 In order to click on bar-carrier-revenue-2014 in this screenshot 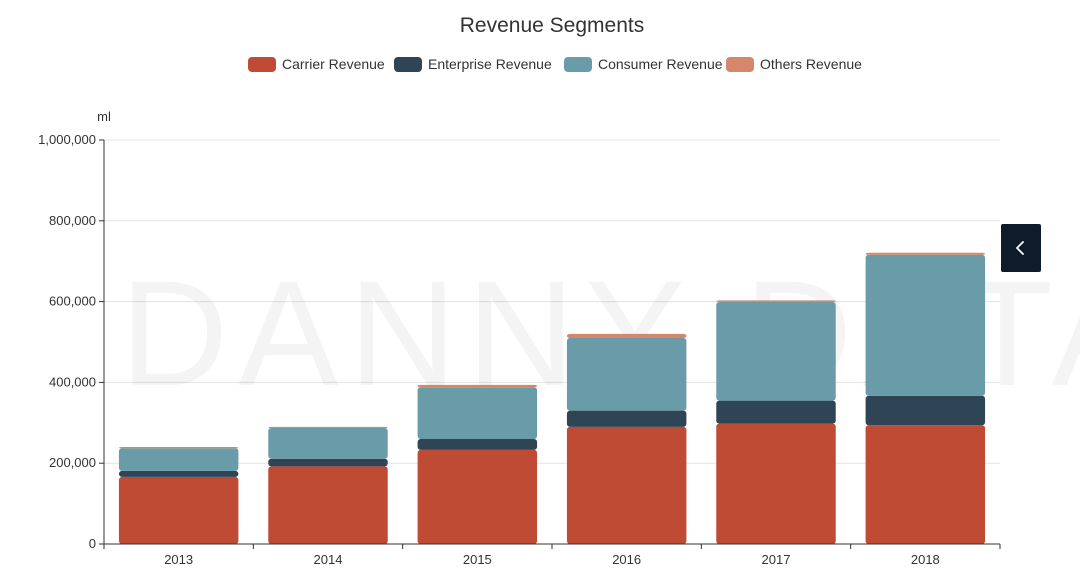, I will do `click(328, 505)`.